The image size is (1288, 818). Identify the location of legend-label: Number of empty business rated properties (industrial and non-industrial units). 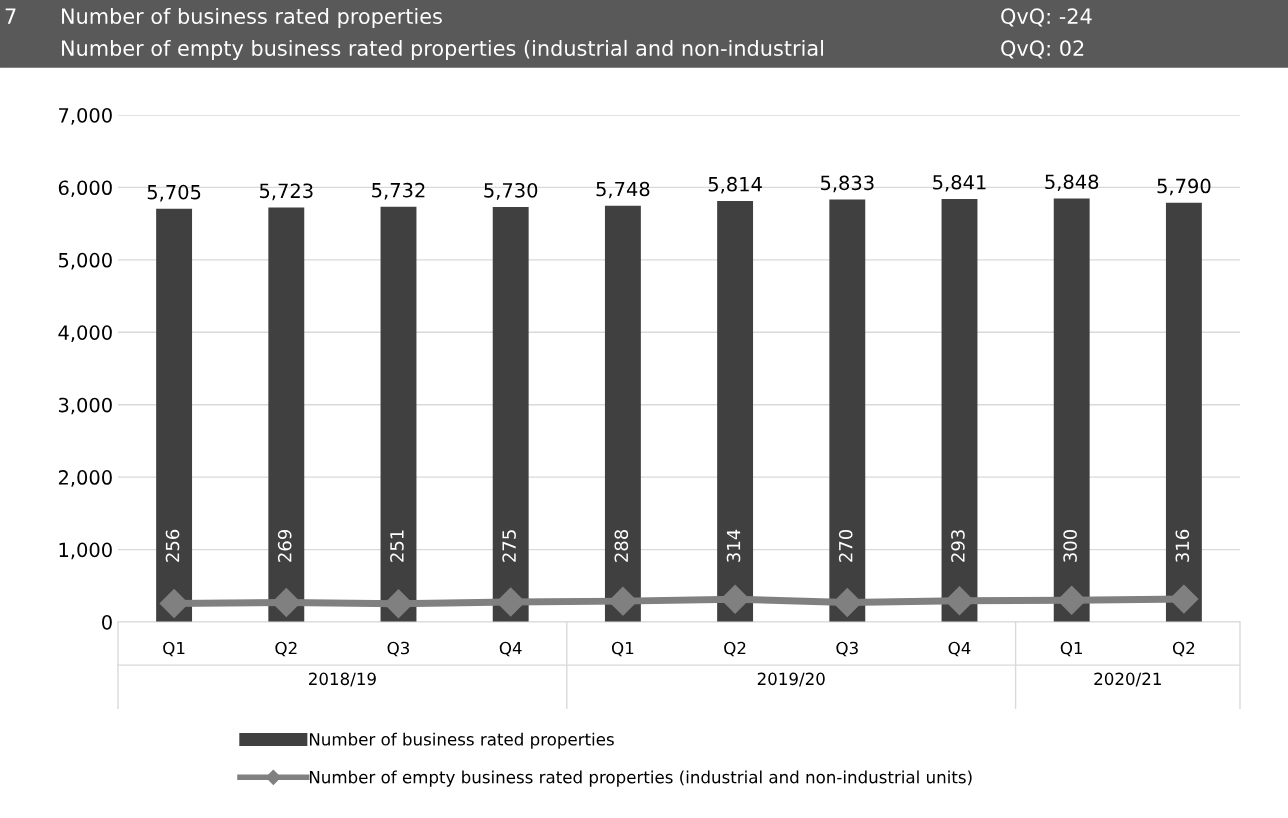
(640, 778).